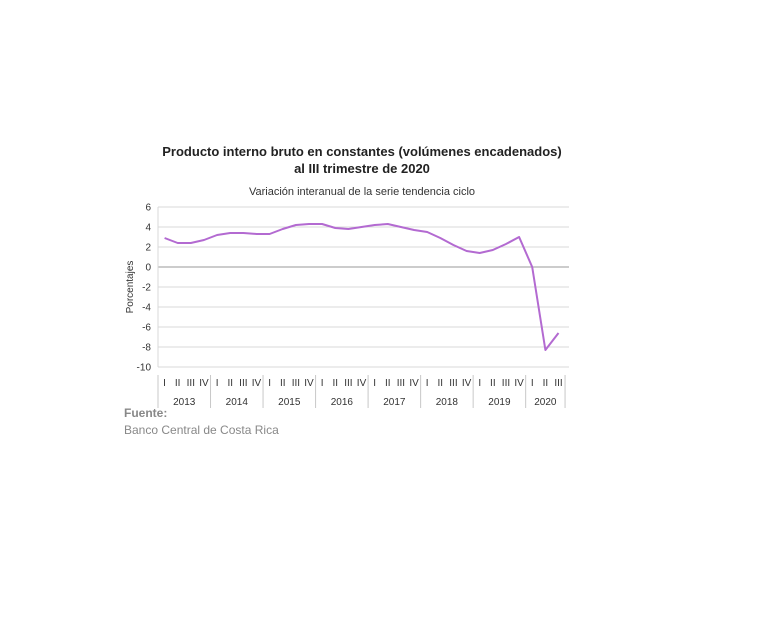 This screenshot has height=617, width=768. I want to click on series-line-group, so click(362, 287).